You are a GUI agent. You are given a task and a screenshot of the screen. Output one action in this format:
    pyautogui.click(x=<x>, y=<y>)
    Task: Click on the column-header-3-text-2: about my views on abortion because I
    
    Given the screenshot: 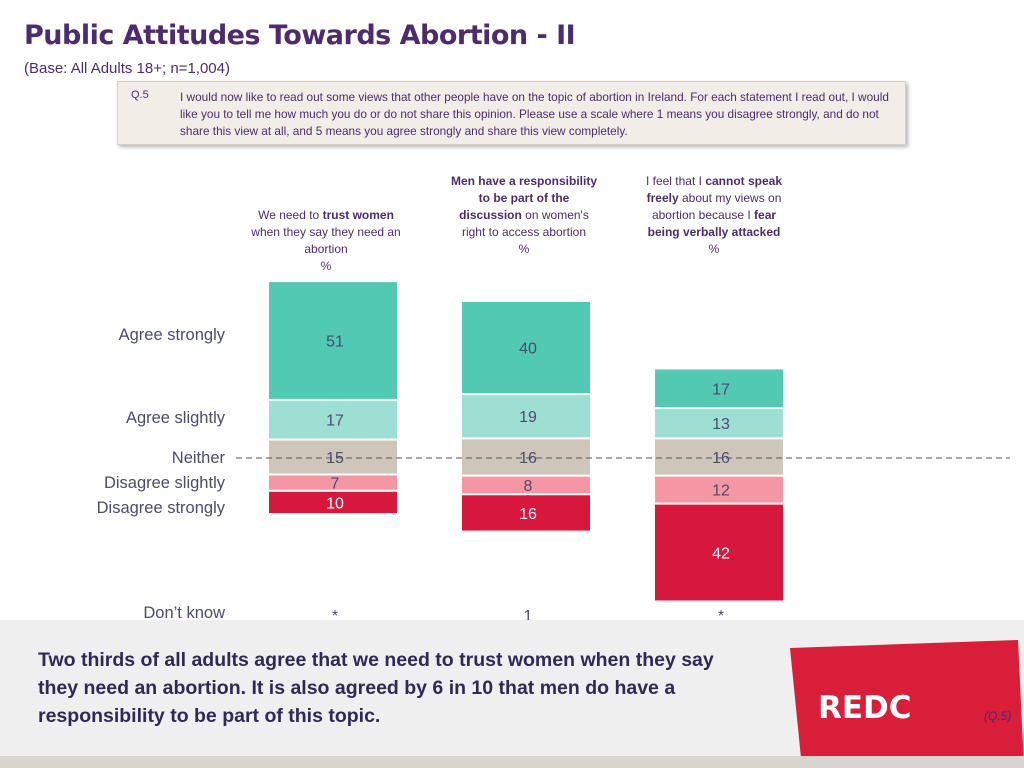 What is the action you would take?
    pyautogui.click(x=716, y=206)
    